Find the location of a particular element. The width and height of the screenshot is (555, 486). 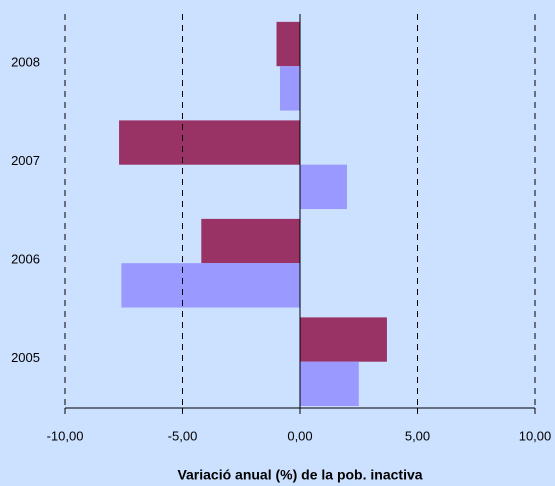

x-tick-label: 10,00 is located at coordinates (535, 435).